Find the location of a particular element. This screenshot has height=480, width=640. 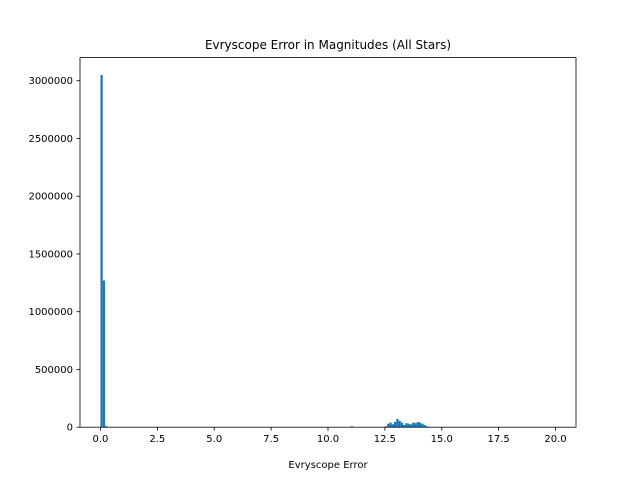

x-tick-label: 20.0 is located at coordinates (555, 439).